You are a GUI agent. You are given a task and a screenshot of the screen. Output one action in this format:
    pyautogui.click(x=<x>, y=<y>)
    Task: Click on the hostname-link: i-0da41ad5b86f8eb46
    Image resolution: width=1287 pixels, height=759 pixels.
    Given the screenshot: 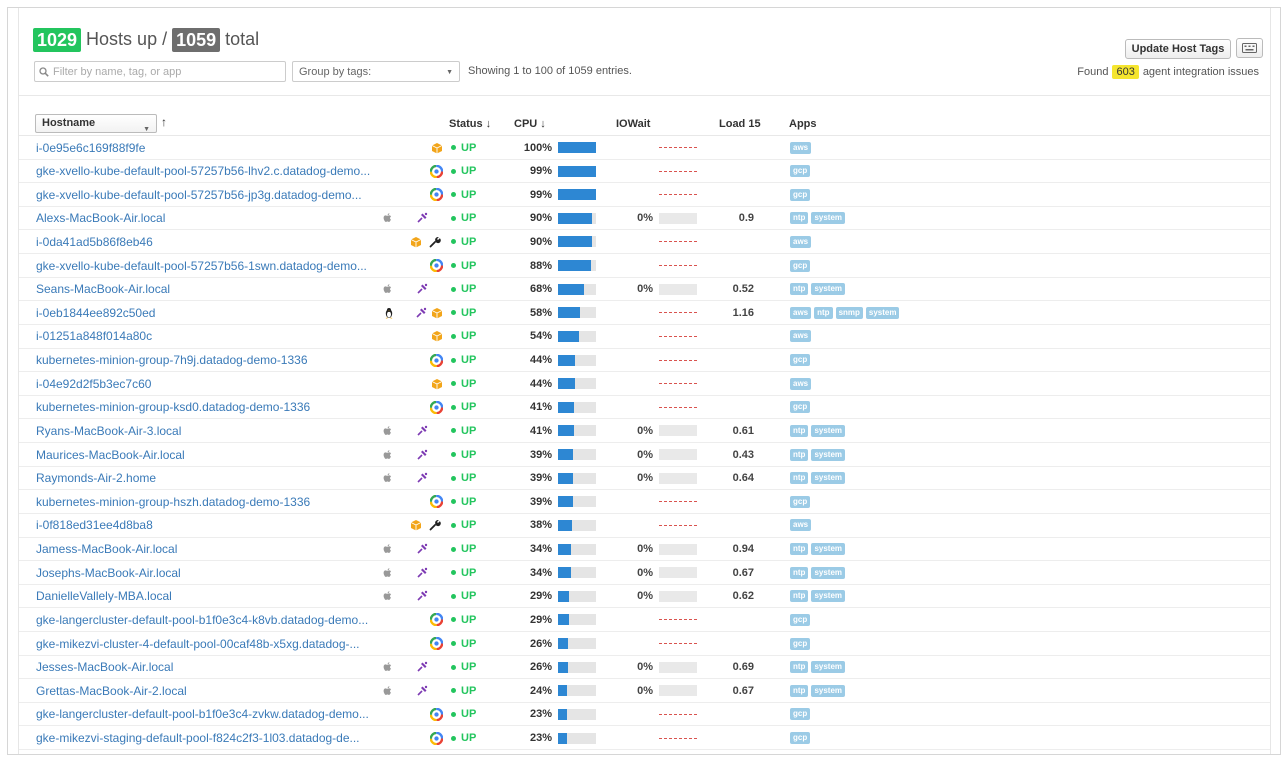 What is the action you would take?
    pyautogui.click(x=94, y=241)
    